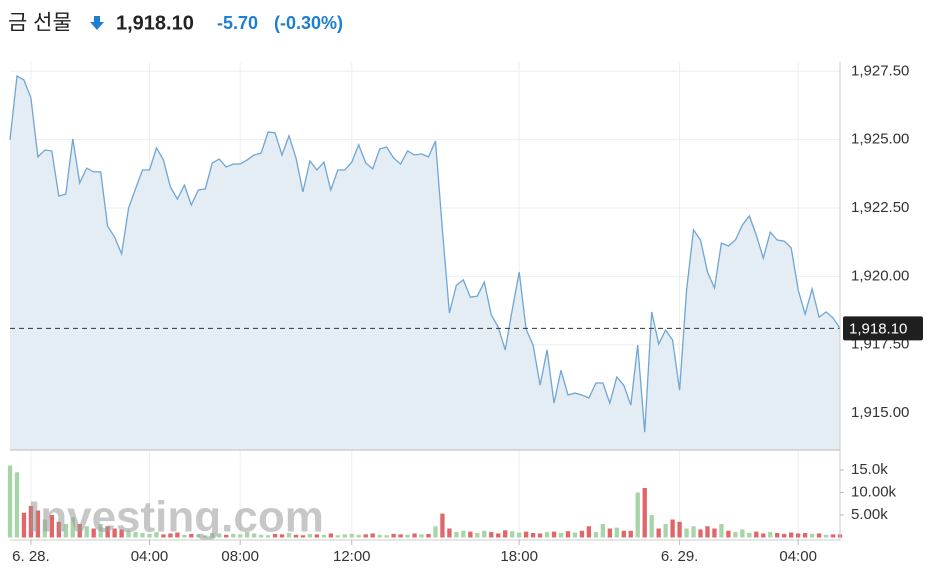 The width and height of the screenshot is (932, 575). Describe the element at coordinates (680, 556) in the screenshot. I see `x-tick-label: 6. 29.` at that location.